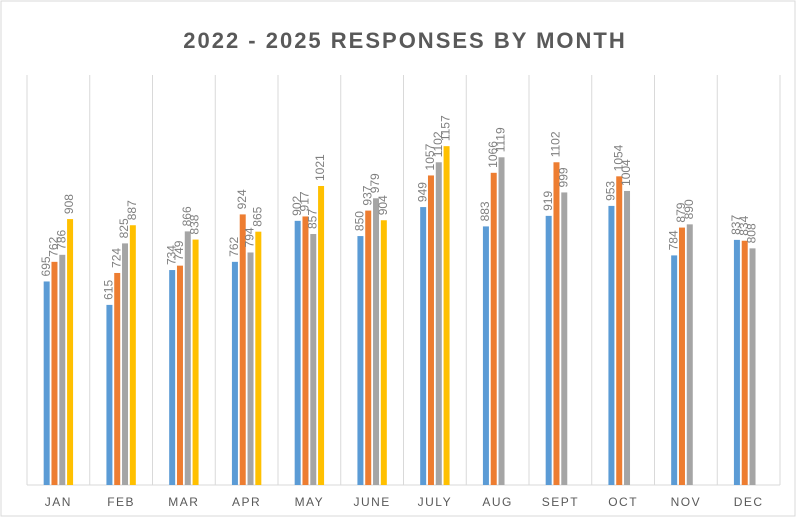 Image resolution: width=796 pixels, height=517 pixels. What do you see at coordinates (618, 157) in the screenshot?
I see `value-label: 1054` at bounding box center [618, 157].